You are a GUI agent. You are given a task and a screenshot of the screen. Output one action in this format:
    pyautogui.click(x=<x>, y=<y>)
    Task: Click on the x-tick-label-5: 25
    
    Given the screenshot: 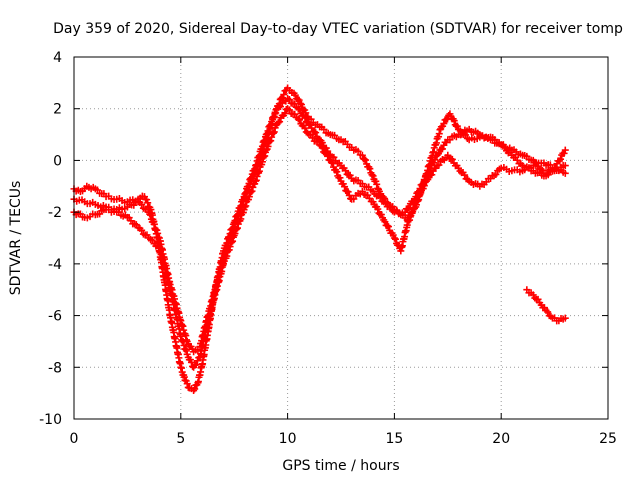 What is the action you would take?
    pyautogui.click(x=608, y=439)
    